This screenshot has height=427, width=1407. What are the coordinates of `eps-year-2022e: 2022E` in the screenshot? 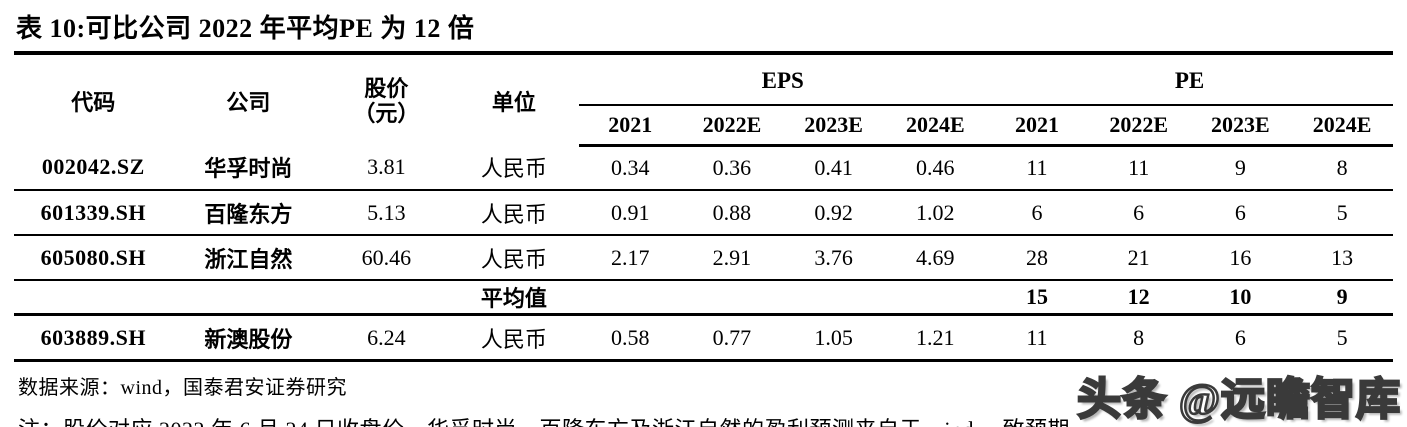 It's located at (732, 126).